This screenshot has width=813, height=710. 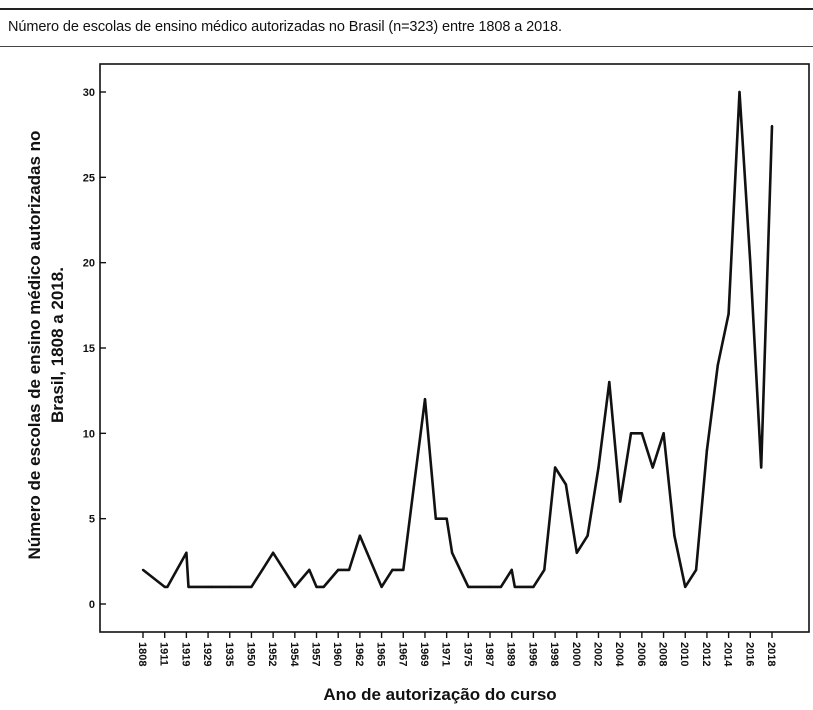 I want to click on data-point-1919, so click(x=186, y=552).